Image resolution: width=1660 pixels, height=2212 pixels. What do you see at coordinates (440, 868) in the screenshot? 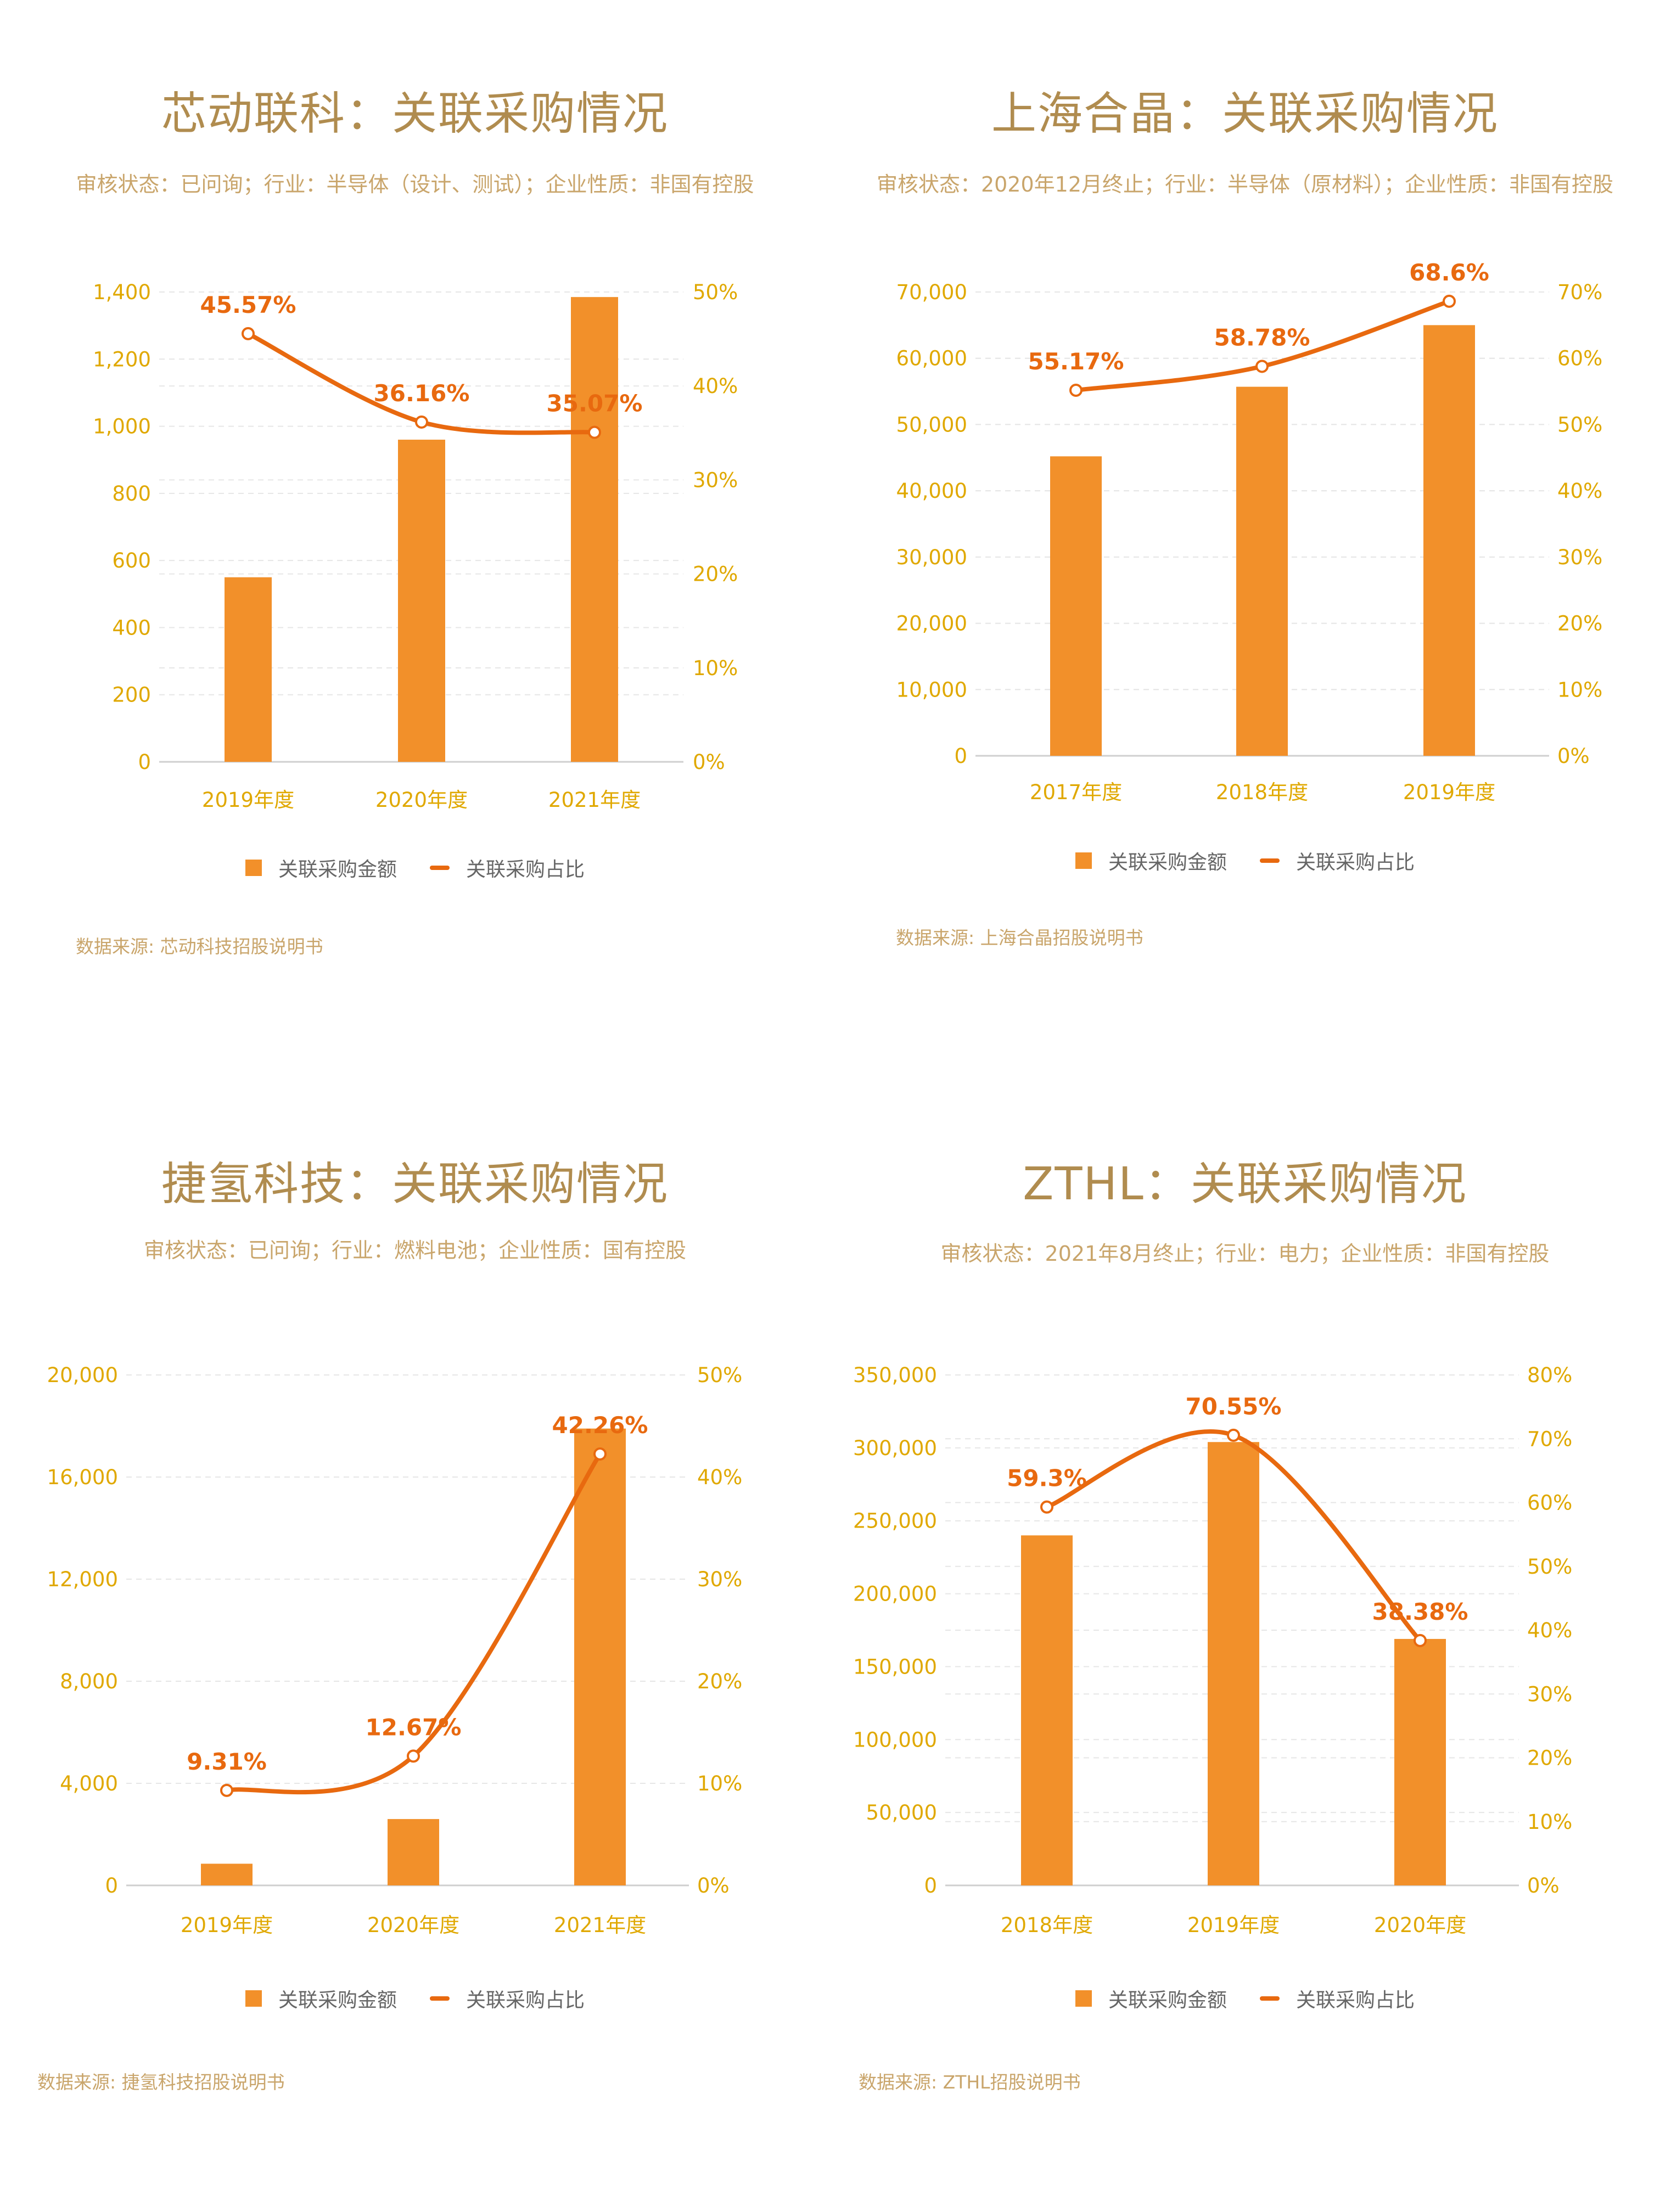
I see `legend-line-swatch` at bounding box center [440, 868].